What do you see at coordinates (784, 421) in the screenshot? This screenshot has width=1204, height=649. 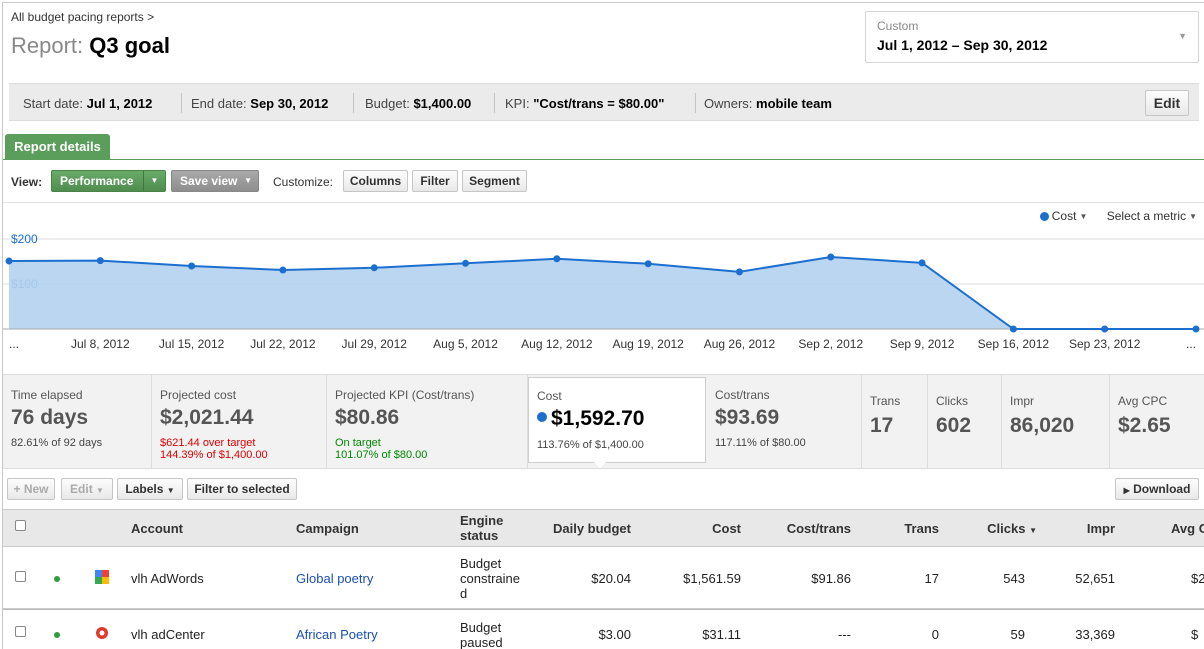 I see `stat-cost-trans: Cost/trans $93.69 117.11% of $80.00` at bounding box center [784, 421].